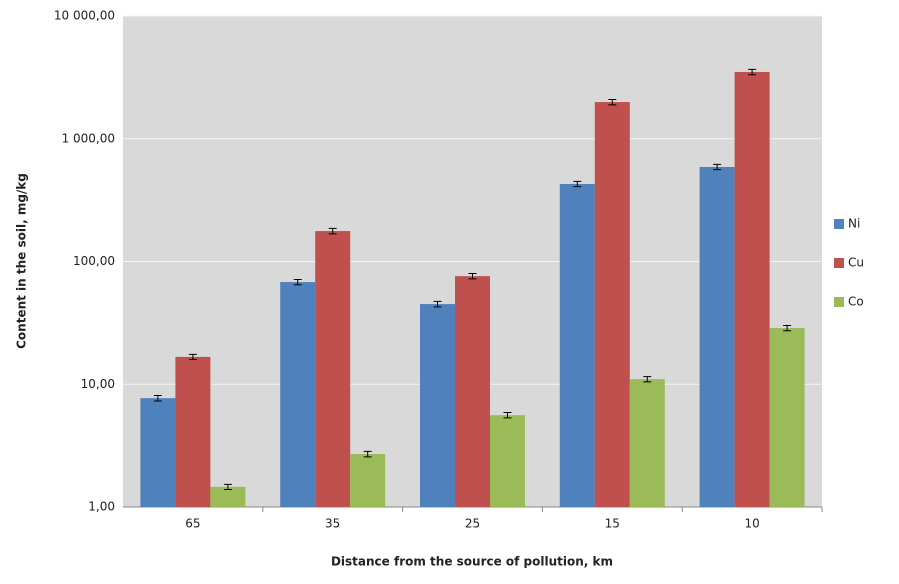 Image resolution: width=899 pixels, height=584 pixels. I want to click on y-tick-label: 10 000,00, so click(84, 16).